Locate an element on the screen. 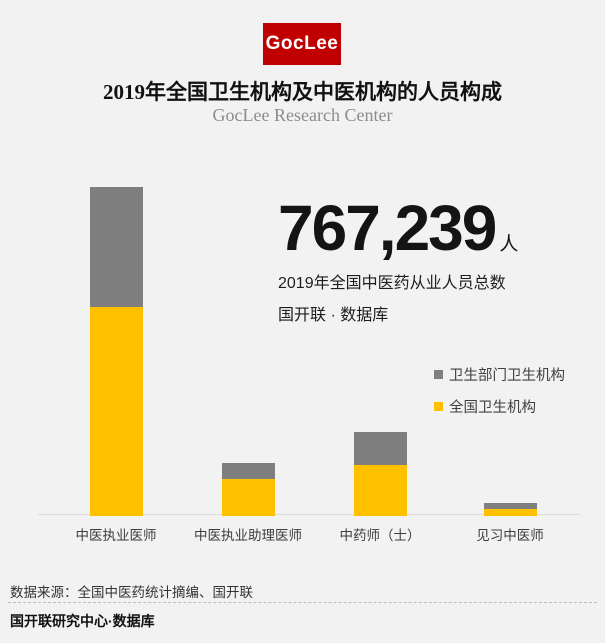 This screenshot has width=605, height=643. footer-credit: 国开联研究中心·数据库 is located at coordinates (82, 621).